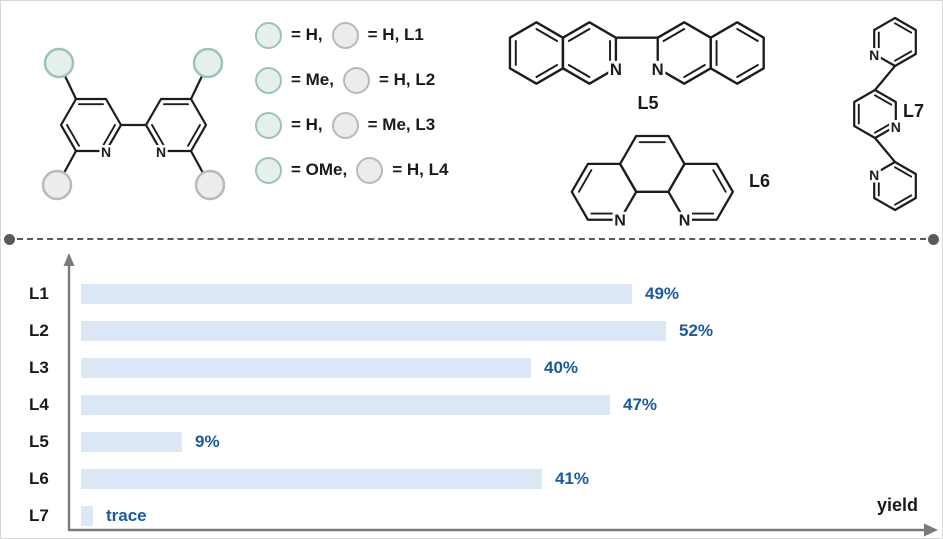  Describe the element at coordinates (319, 169) in the screenshot. I see `legend-left-text: = OMe,` at that location.